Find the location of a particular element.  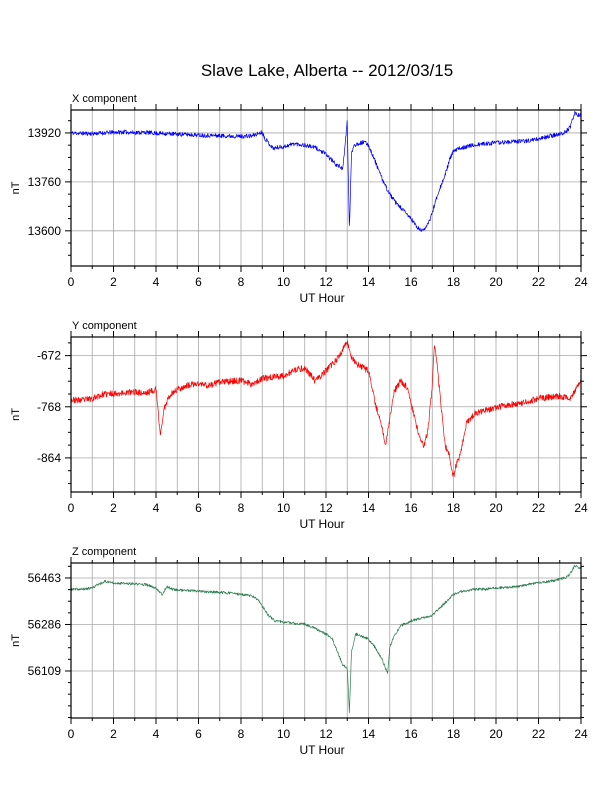

y-tick-label: 13760 is located at coordinates (45, 182).